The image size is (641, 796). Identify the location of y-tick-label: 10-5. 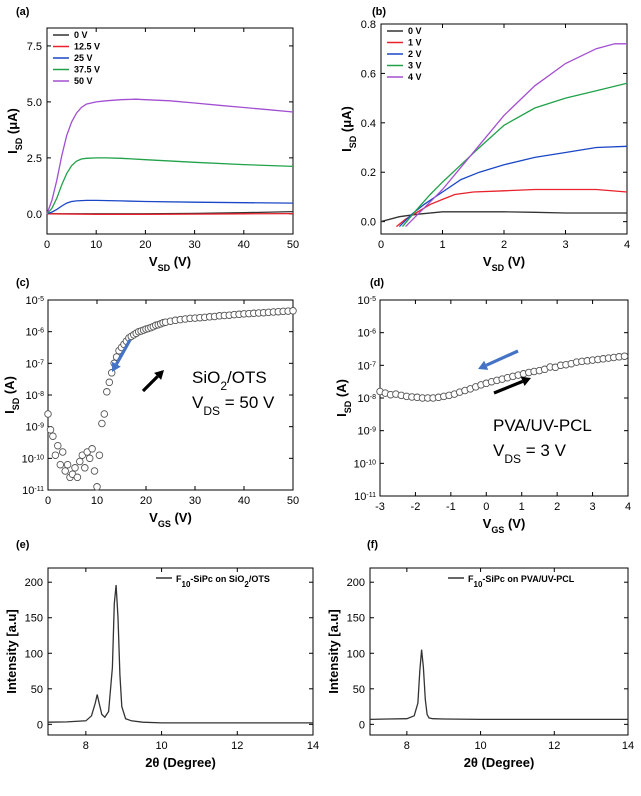
(35, 301).